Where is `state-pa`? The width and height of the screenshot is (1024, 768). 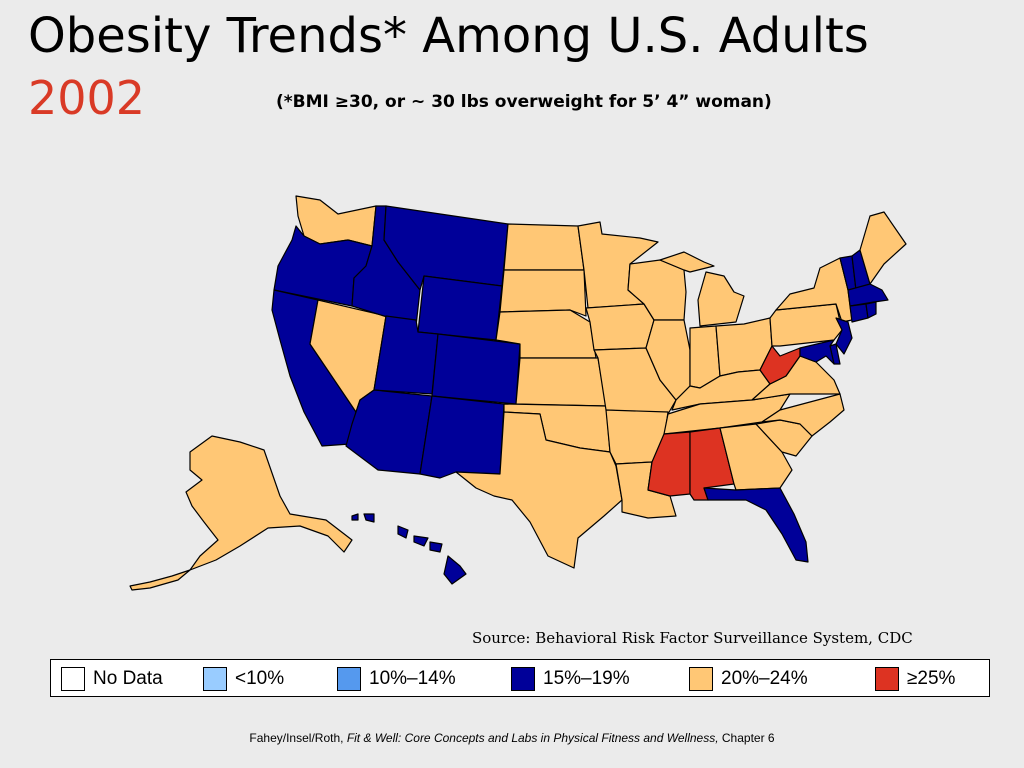
state-pa is located at coordinates (806, 325).